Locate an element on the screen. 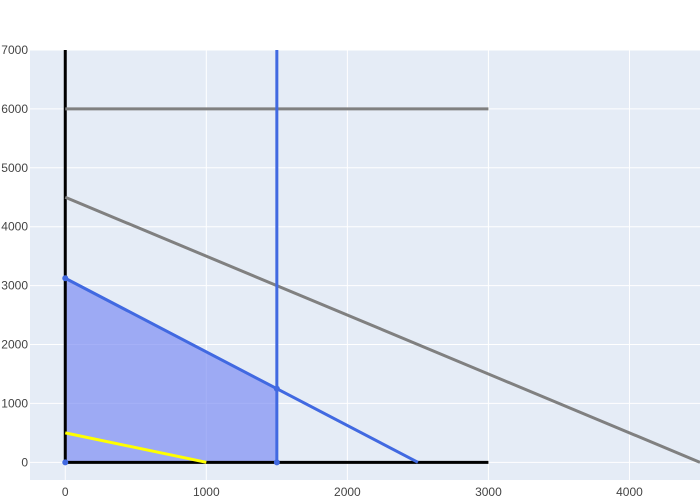 The width and height of the screenshot is (700, 500). x-tick-label: 1000 is located at coordinates (206, 492).